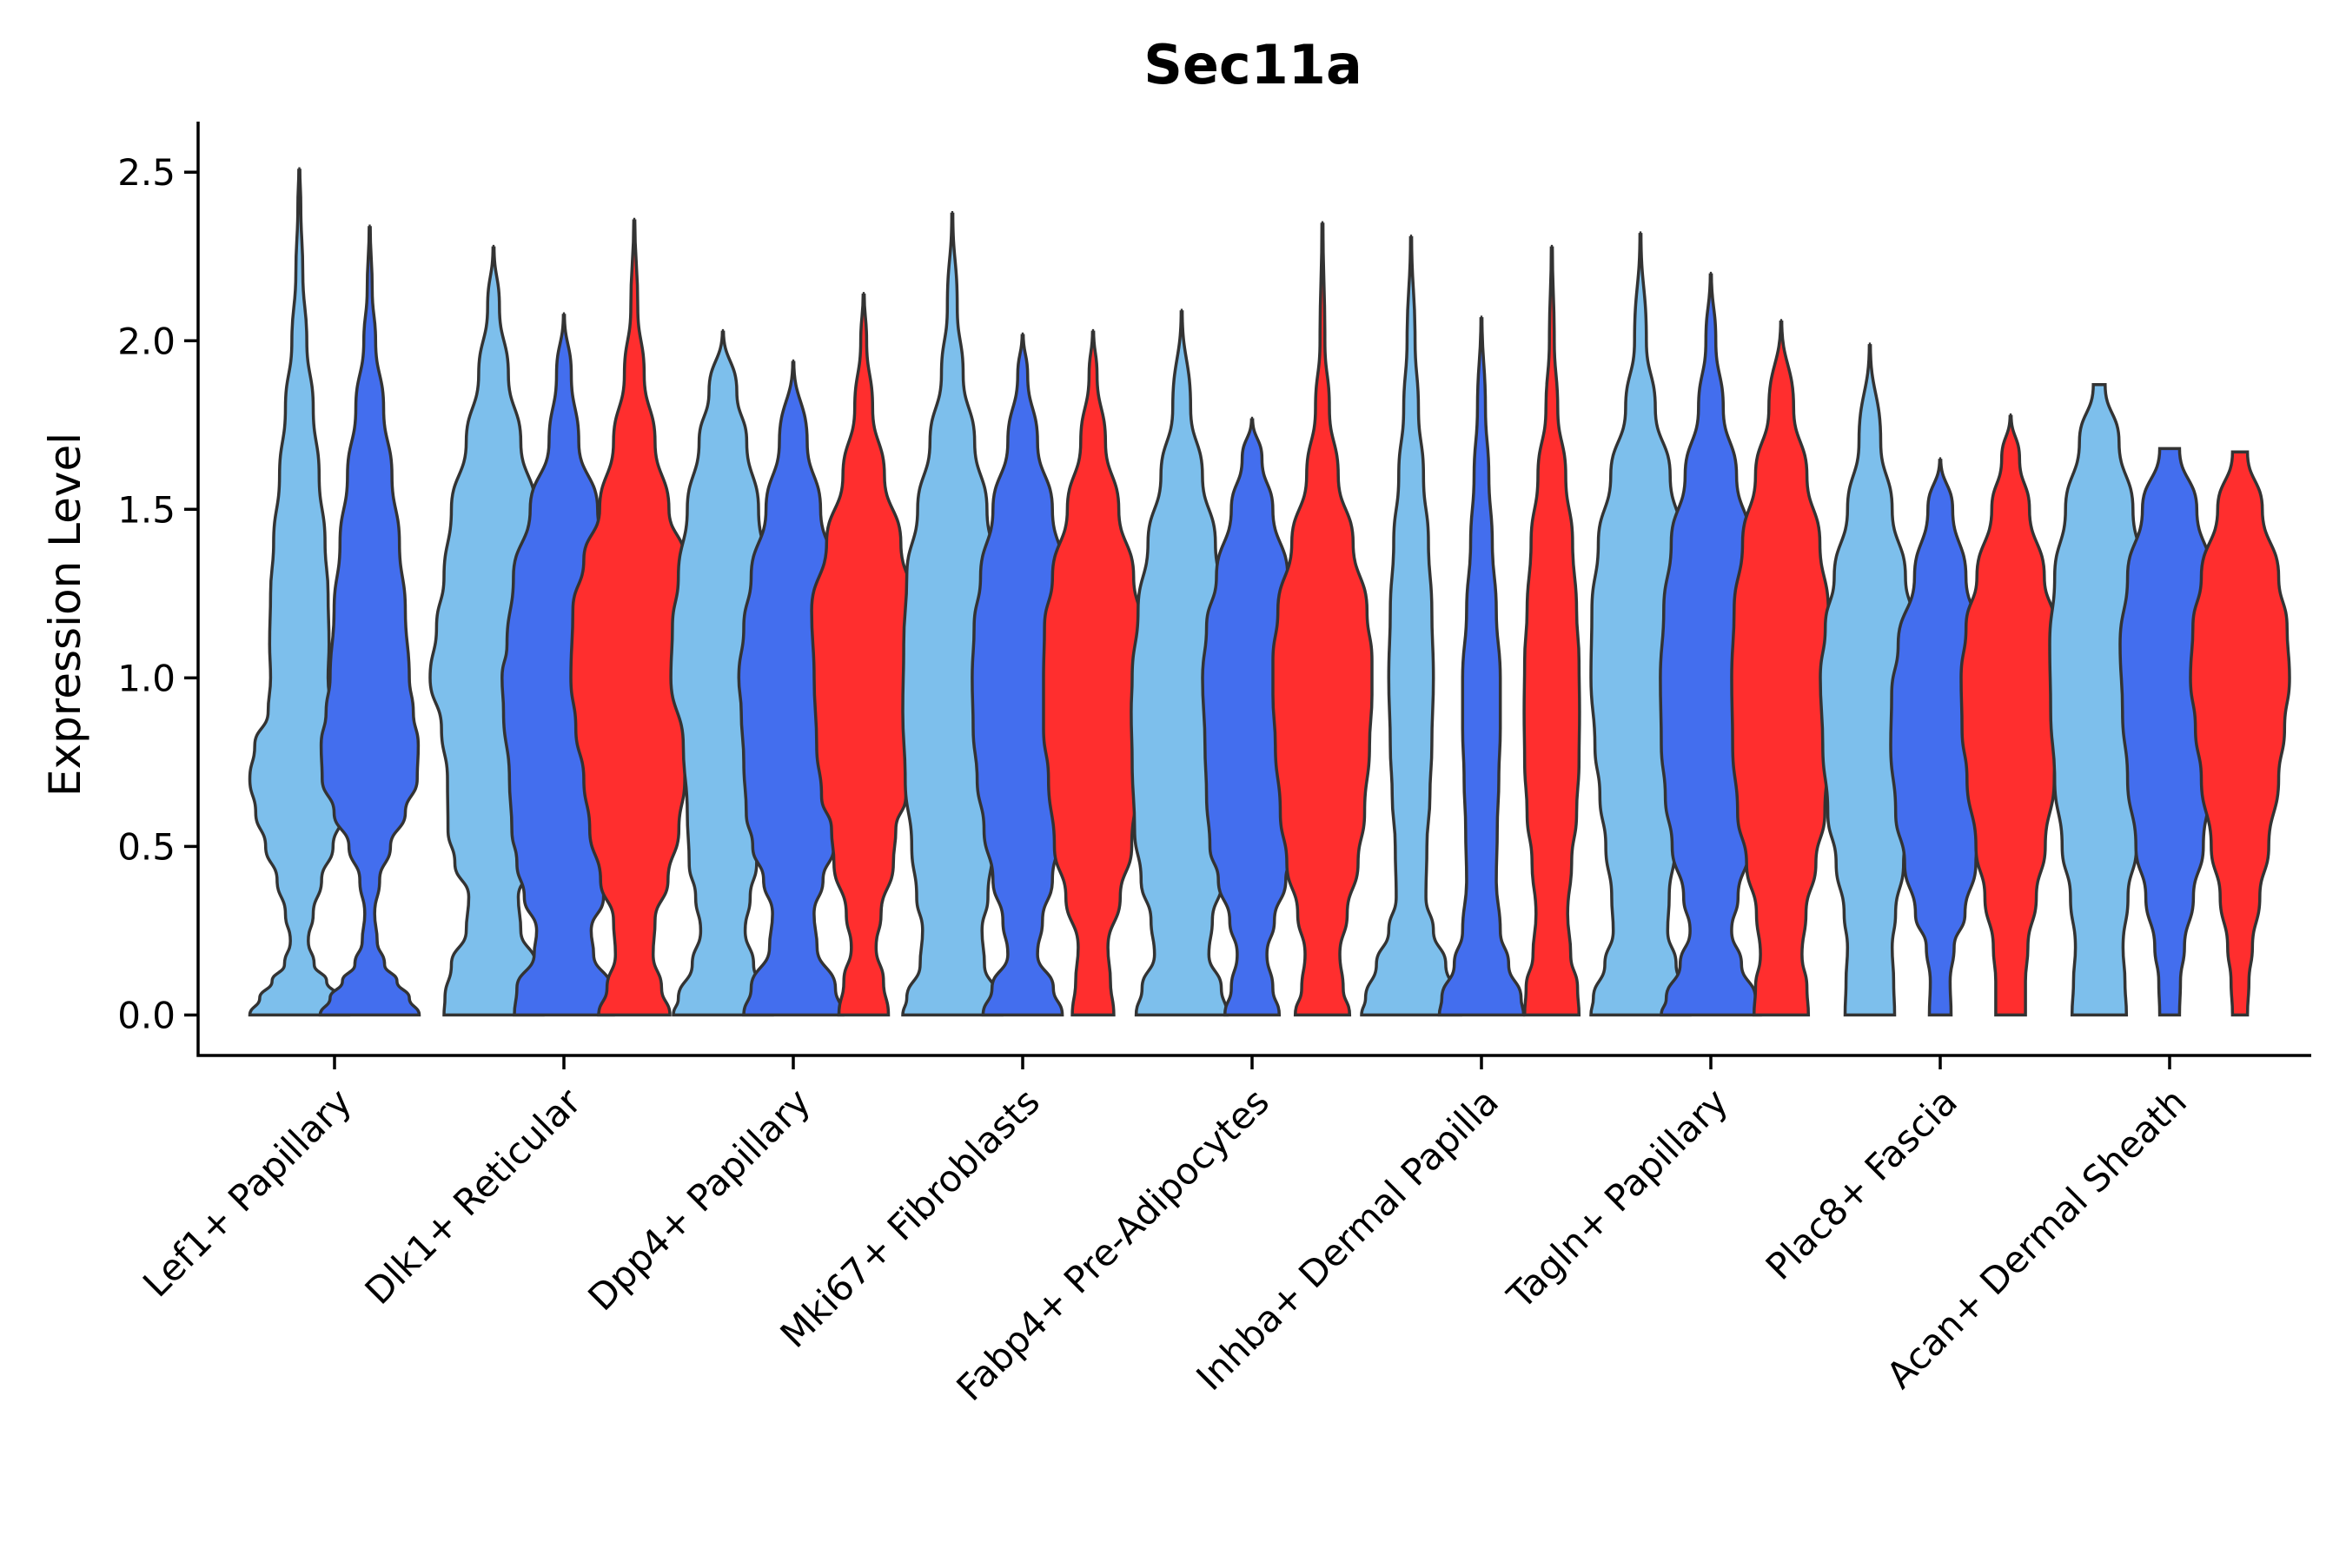 The image size is (2346, 1568). I want to click on x-tick-label: Dlk1+ Reticular, so click(474, 1196).